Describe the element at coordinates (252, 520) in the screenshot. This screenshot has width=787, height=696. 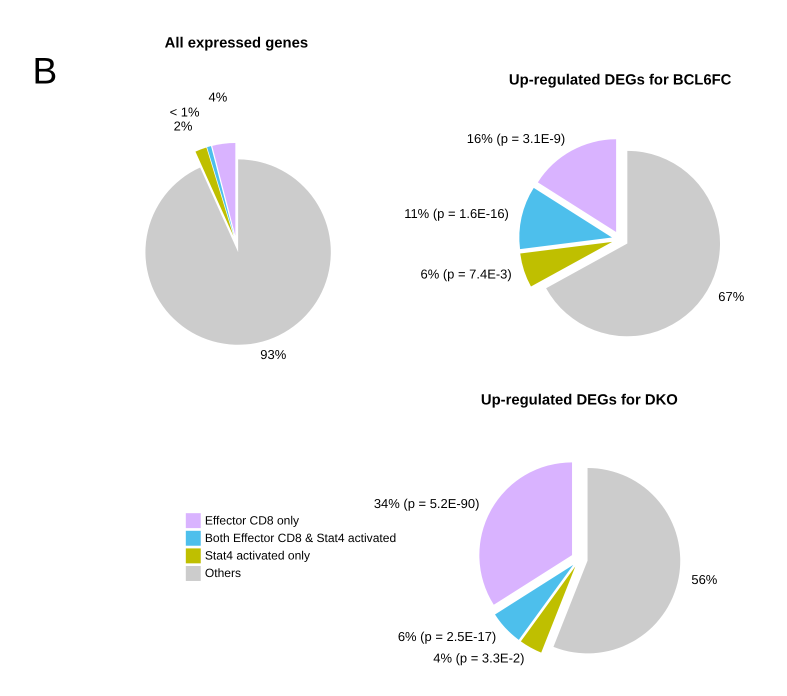
I see `legend-label: Effector CD8 only` at that location.